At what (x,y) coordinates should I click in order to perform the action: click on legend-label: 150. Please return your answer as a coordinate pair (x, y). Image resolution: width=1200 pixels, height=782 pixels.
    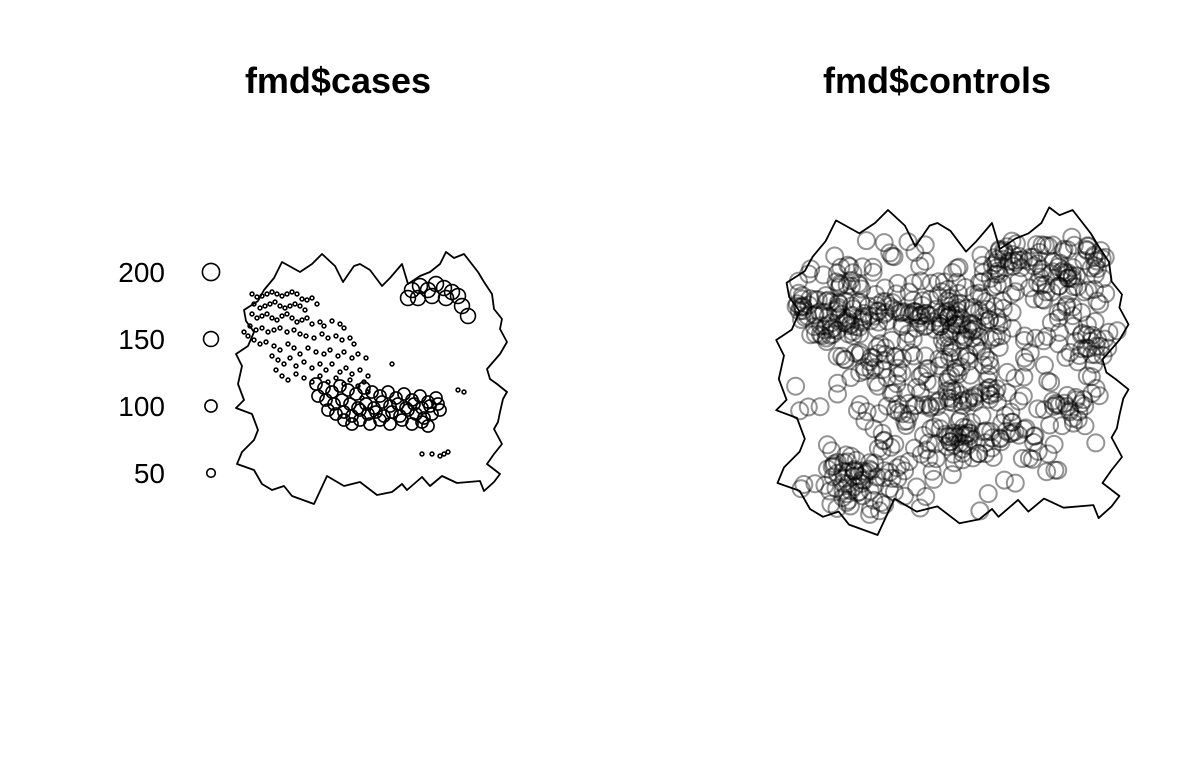
    Looking at the image, I should click on (141, 339).